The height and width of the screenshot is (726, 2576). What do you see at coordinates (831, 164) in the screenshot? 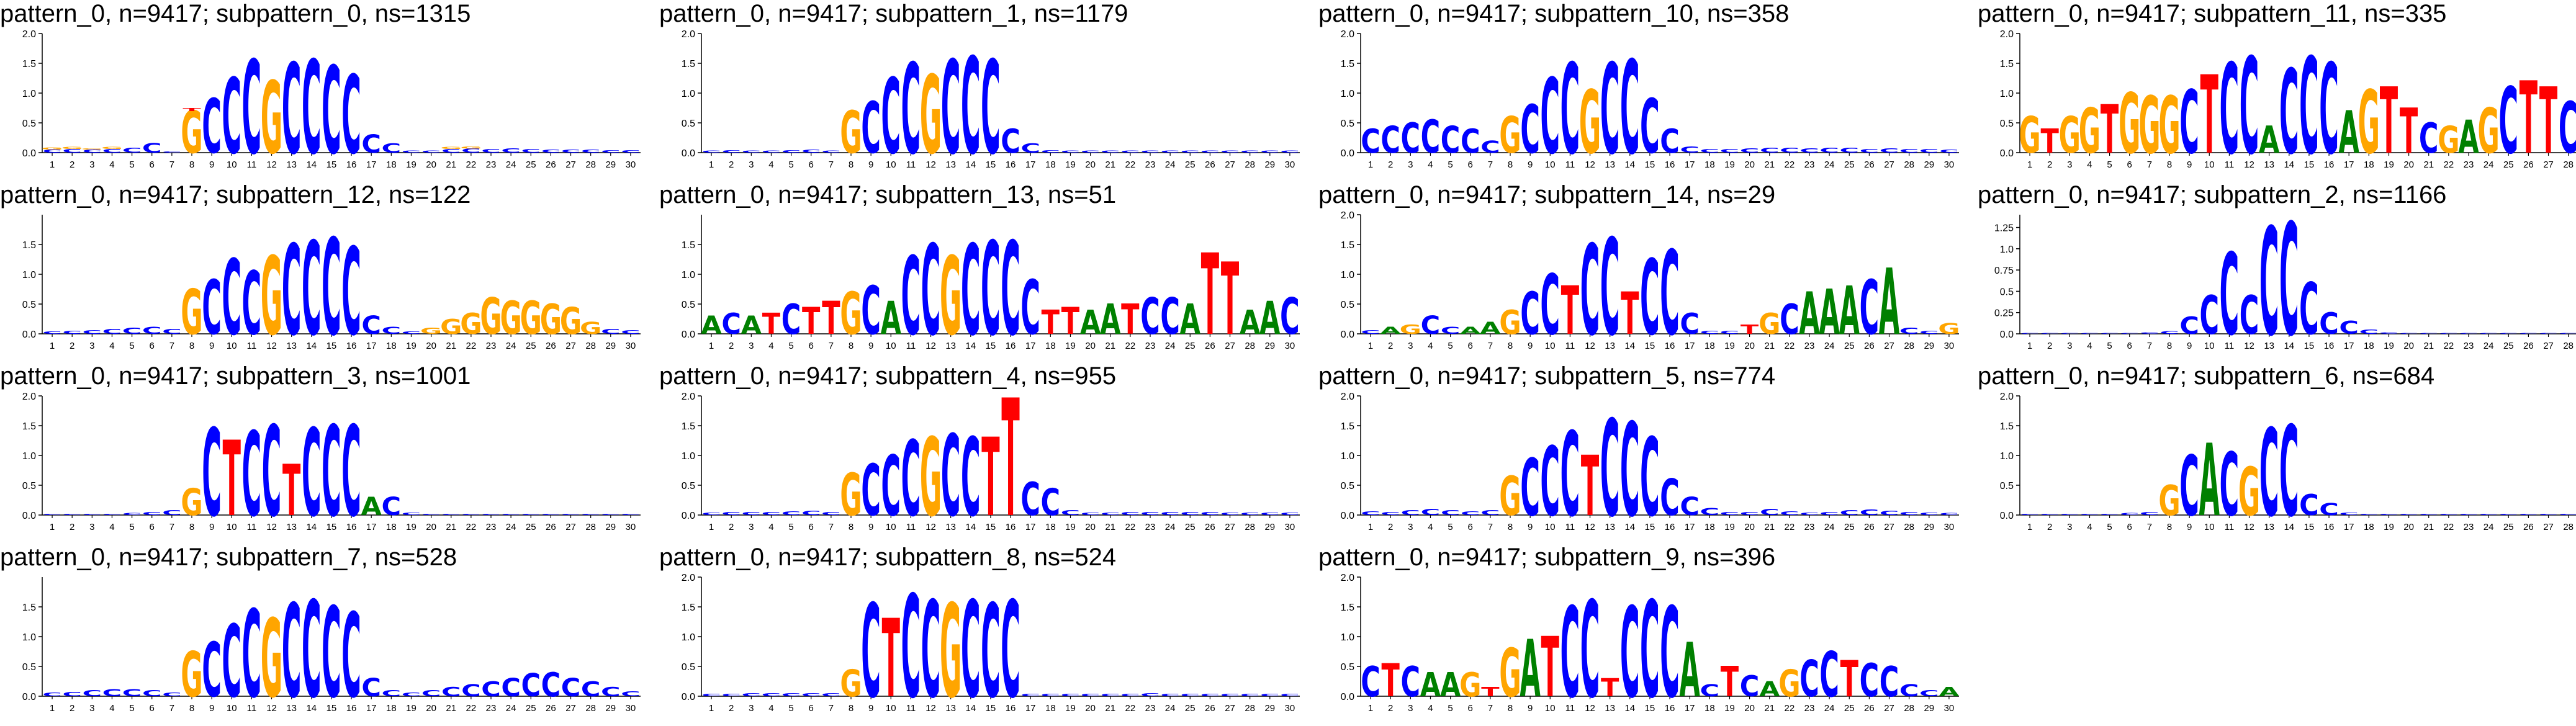
I see `x-tick-label: 7` at bounding box center [831, 164].